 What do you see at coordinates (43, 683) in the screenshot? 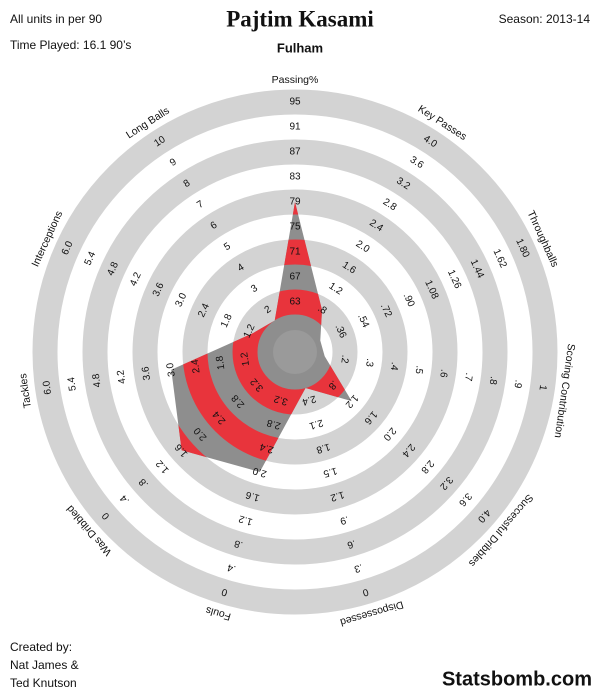
I see `credit: Ted Knutson` at bounding box center [43, 683].